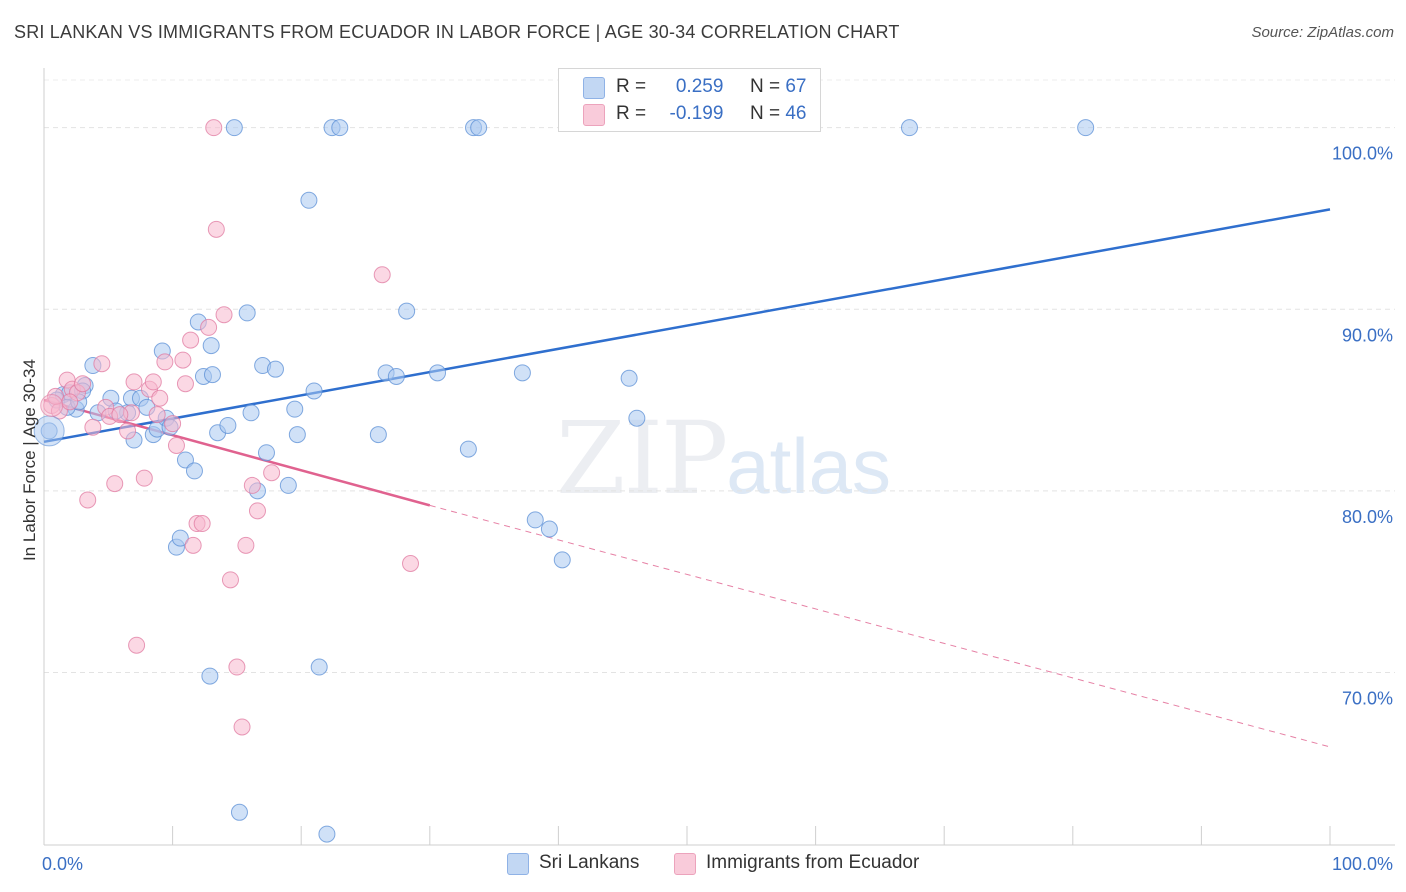  I want to click on legend-n-value: 67, so click(796, 86).